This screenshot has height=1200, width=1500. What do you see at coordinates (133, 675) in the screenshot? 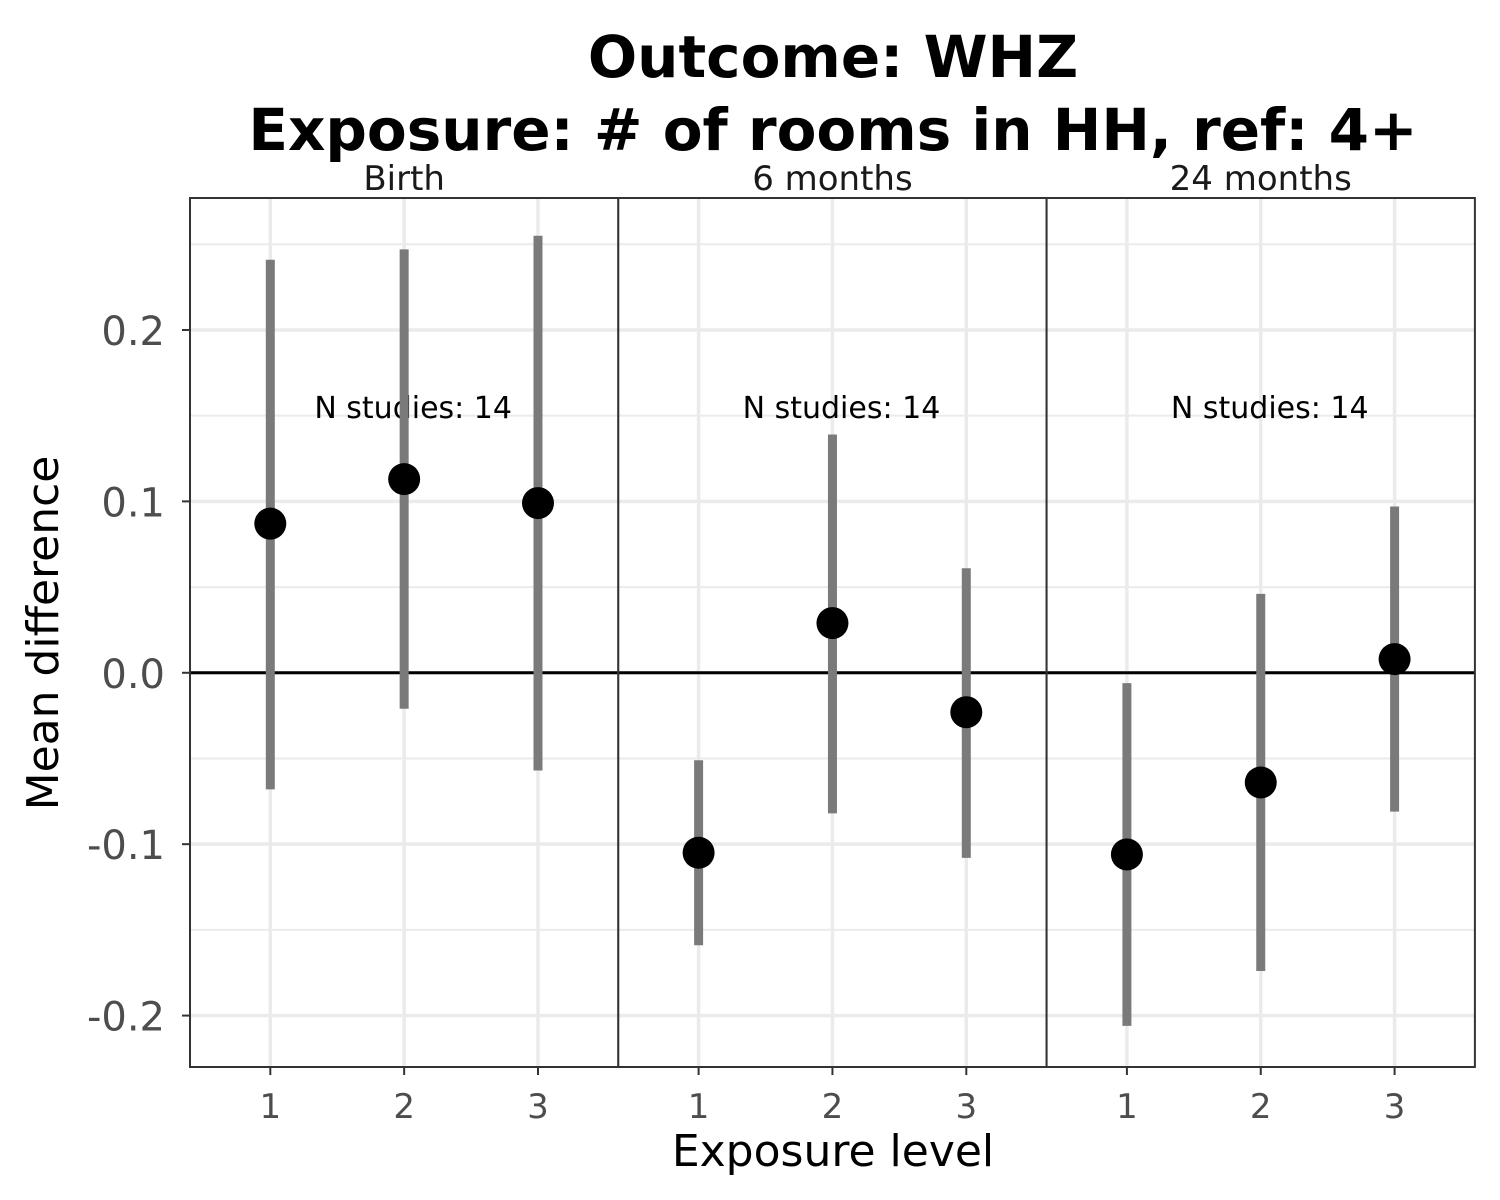
I see `y-tick-label: 0.0` at bounding box center [133, 675].